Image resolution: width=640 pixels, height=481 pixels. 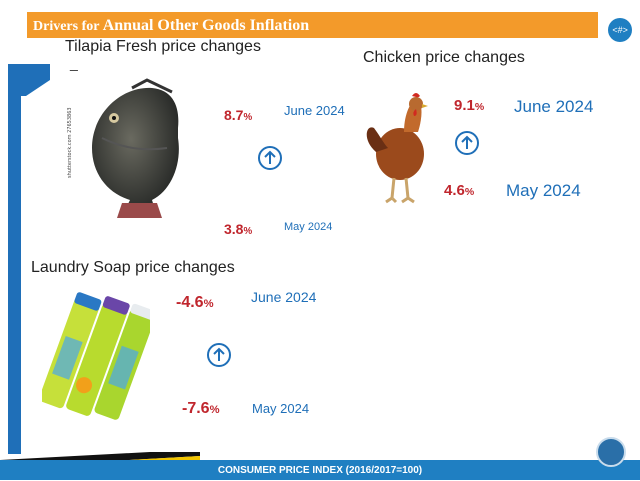 I want to click on left-decorative-bar, so click(x=14, y=273).